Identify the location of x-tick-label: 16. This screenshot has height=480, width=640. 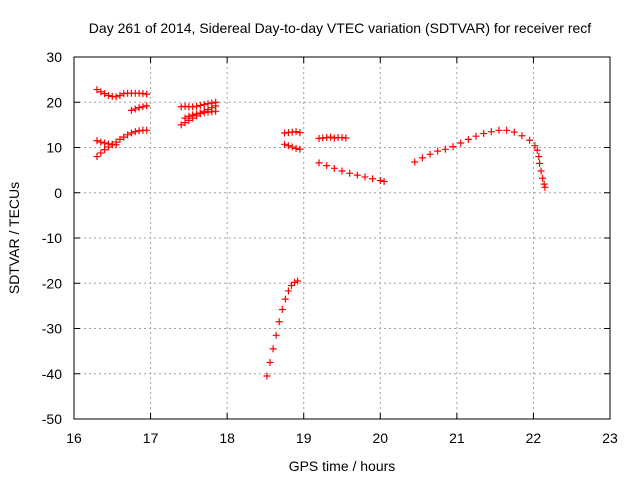
(74, 438).